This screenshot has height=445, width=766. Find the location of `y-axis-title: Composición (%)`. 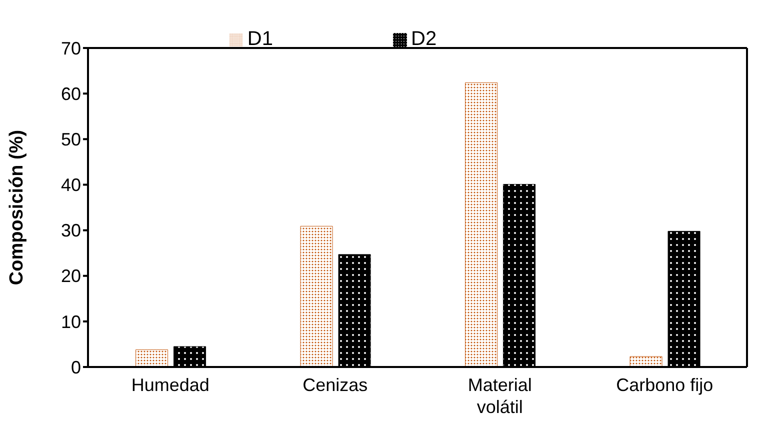

y-axis-title: Composición (%) is located at coordinates (17, 208).